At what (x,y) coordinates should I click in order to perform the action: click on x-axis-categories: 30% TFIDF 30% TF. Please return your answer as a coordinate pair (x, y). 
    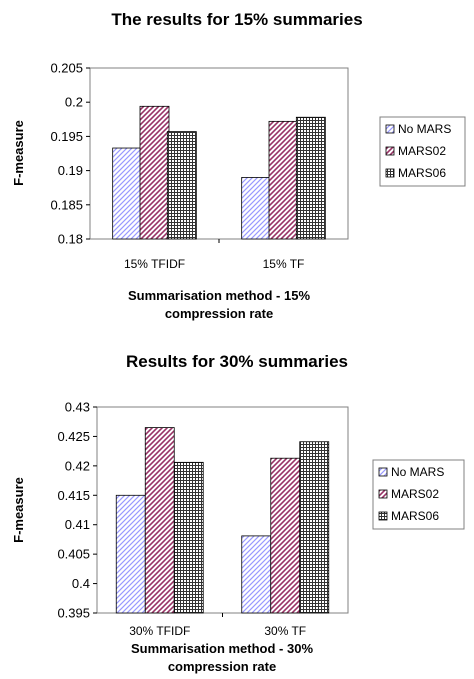
    Looking at the image, I should click on (217, 625).